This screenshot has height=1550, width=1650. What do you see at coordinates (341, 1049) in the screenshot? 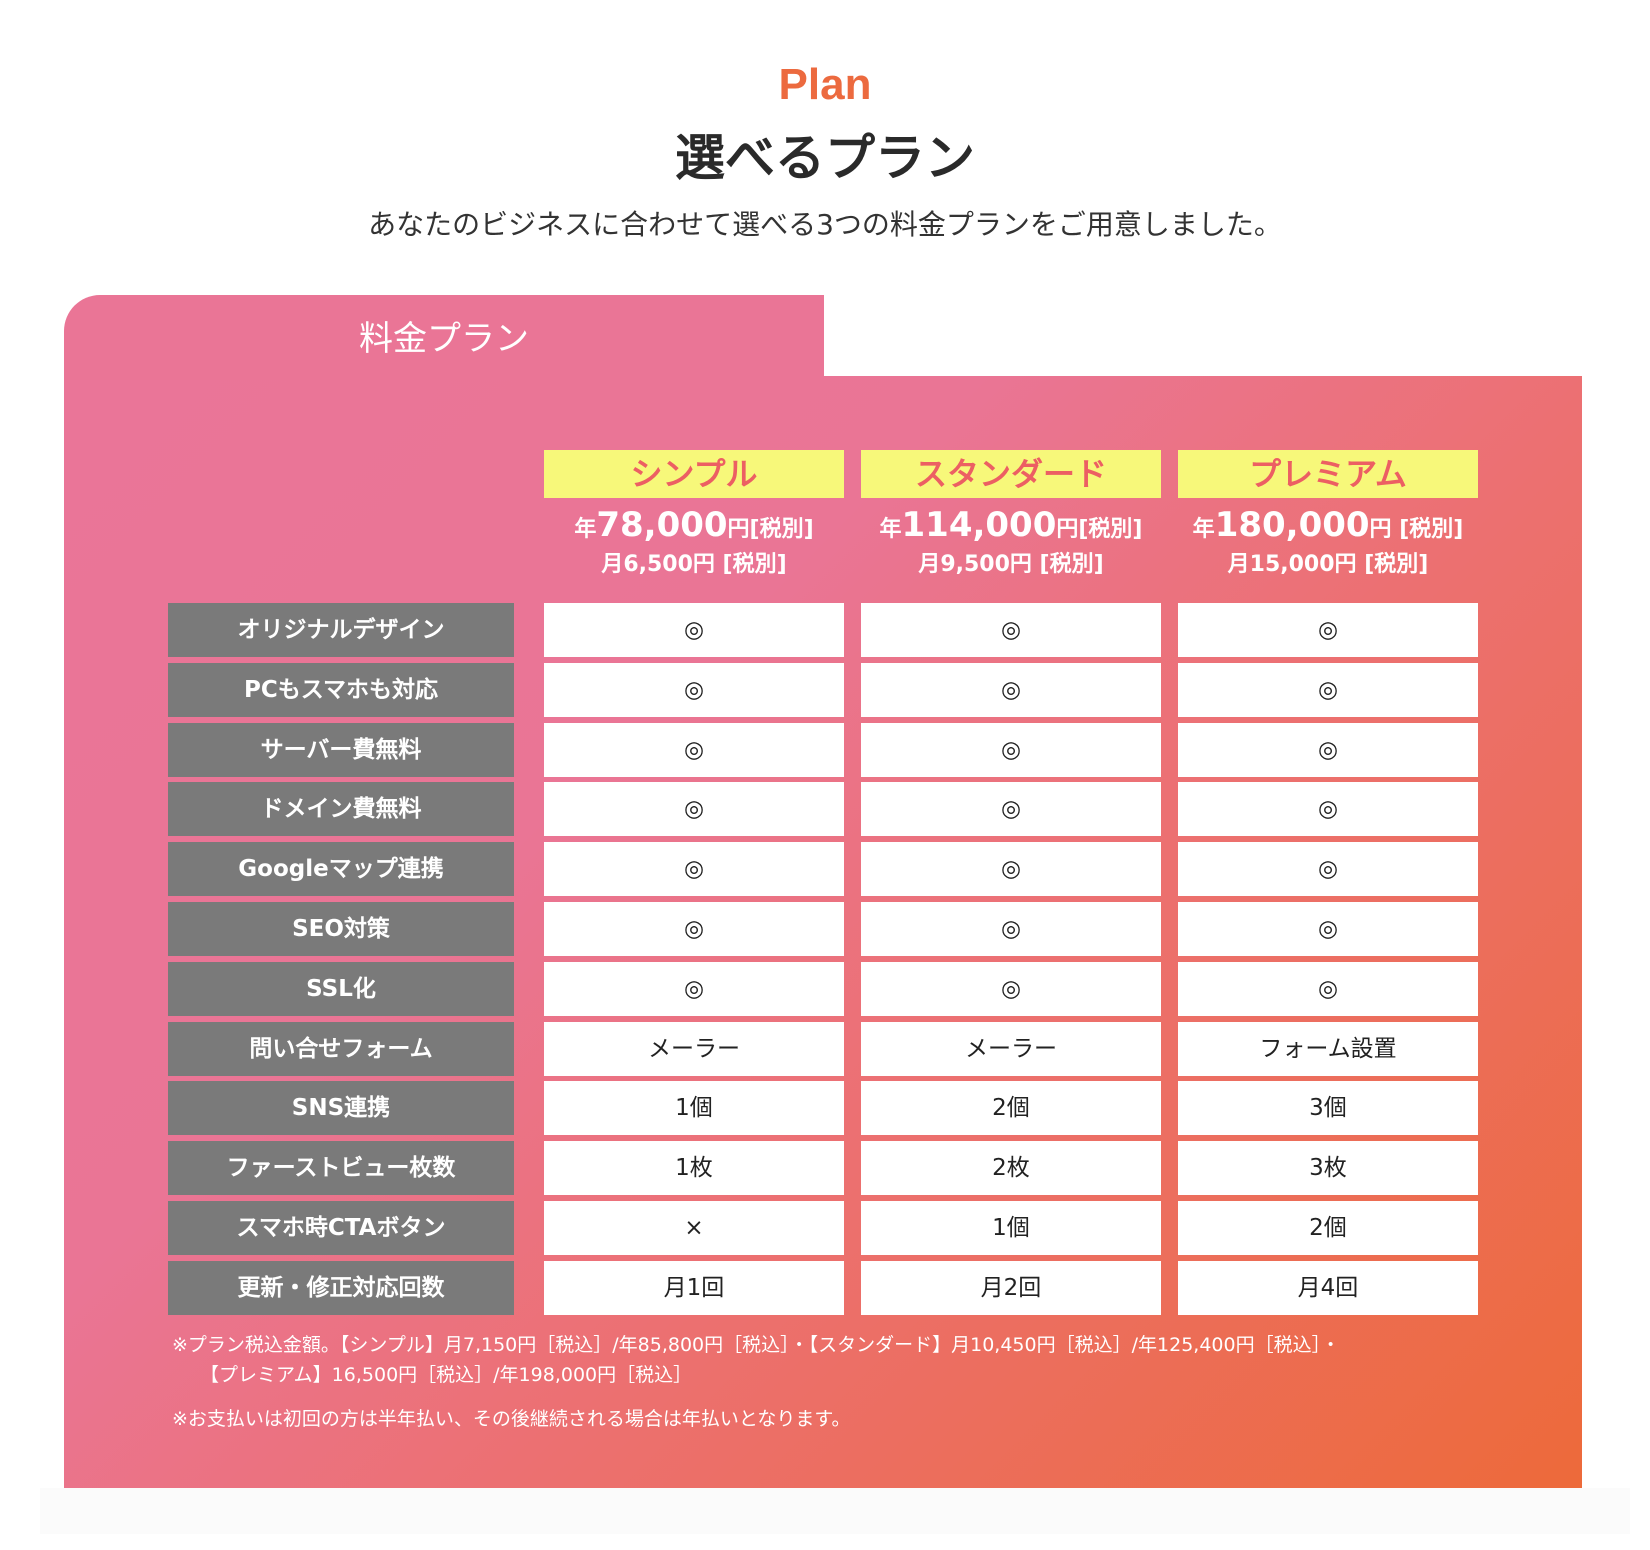
I see `feature-label: 問い合せフォーム` at bounding box center [341, 1049].